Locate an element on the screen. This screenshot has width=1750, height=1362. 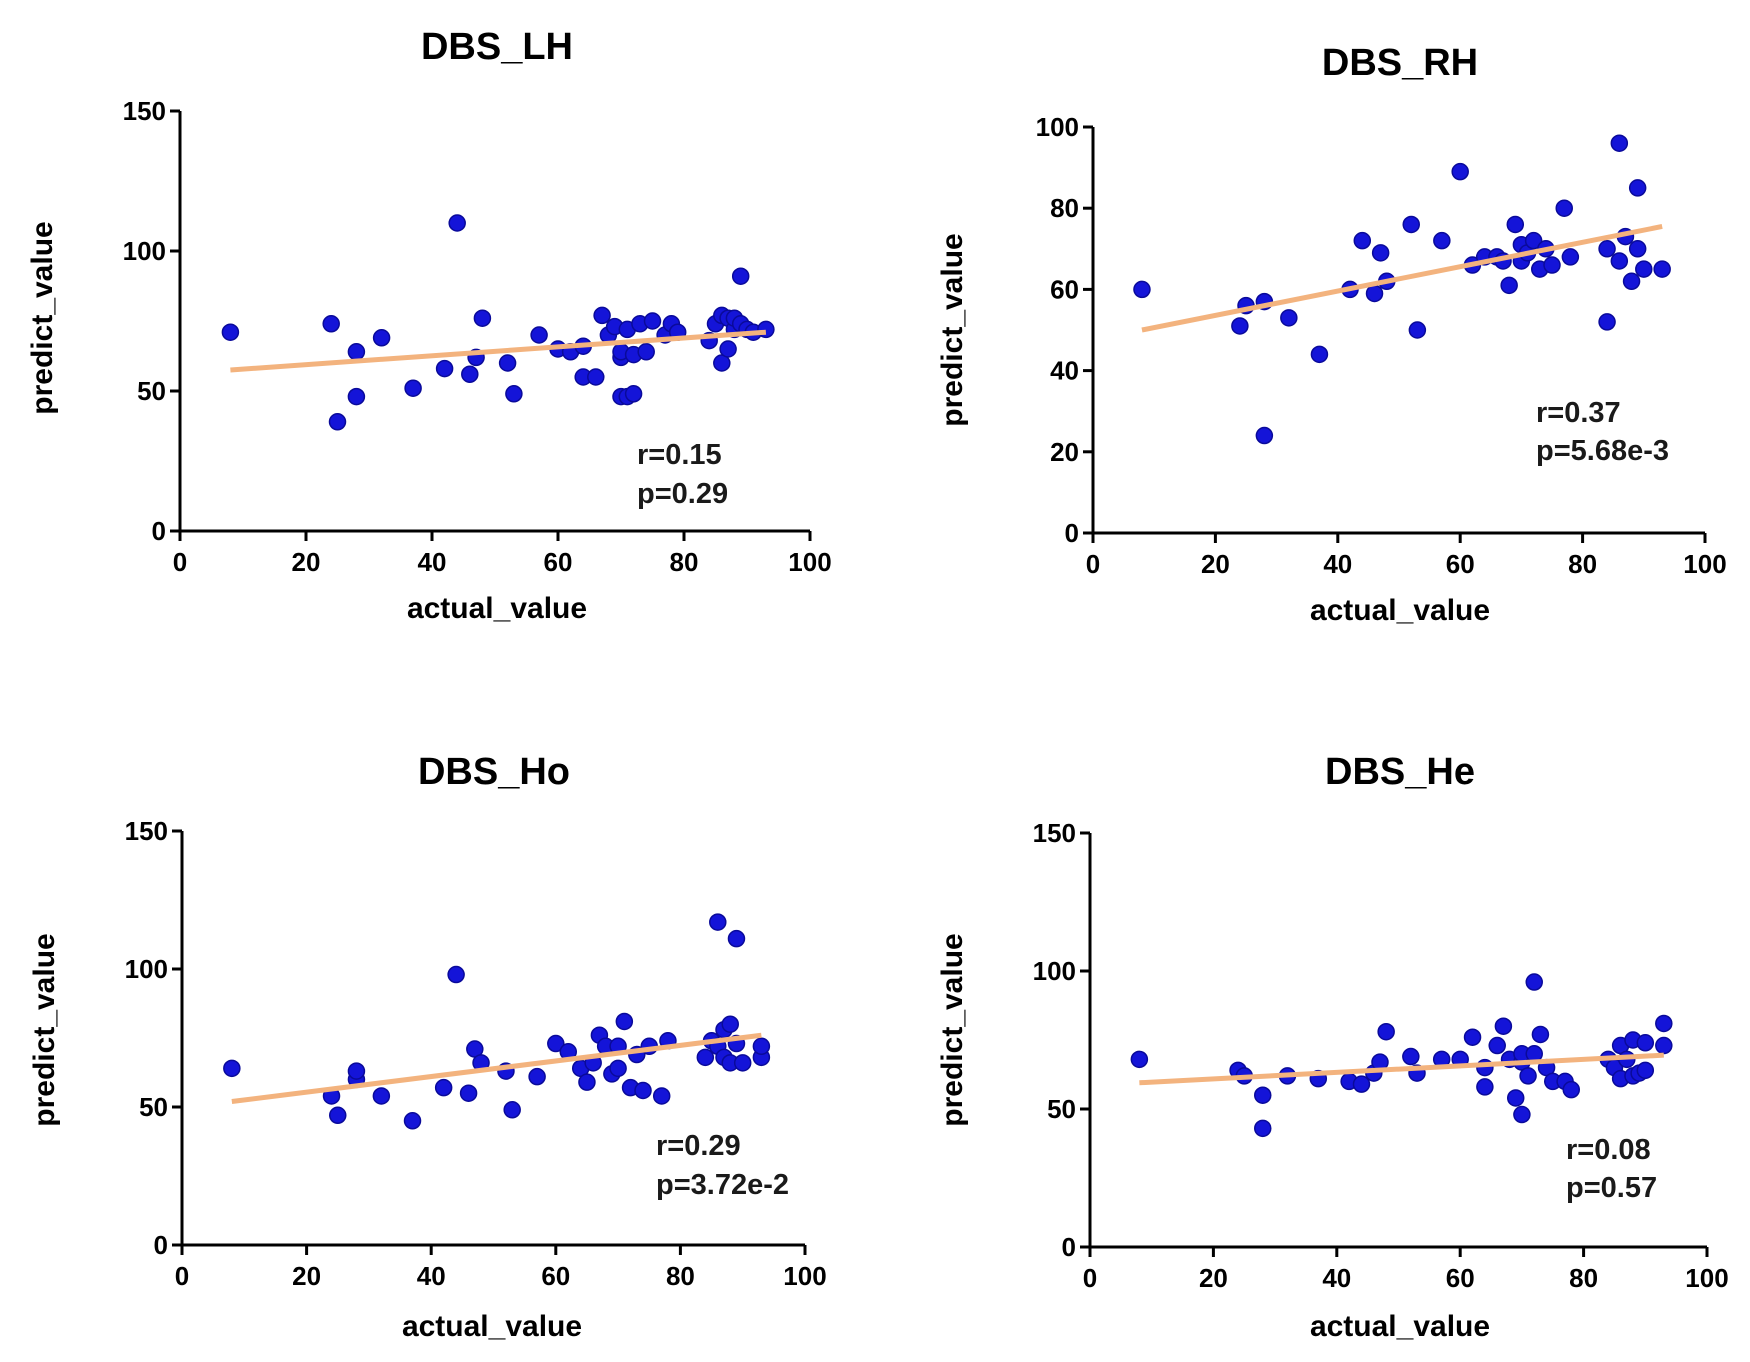
stat-r: r=0.37 is located at coordinates (1578, 413).